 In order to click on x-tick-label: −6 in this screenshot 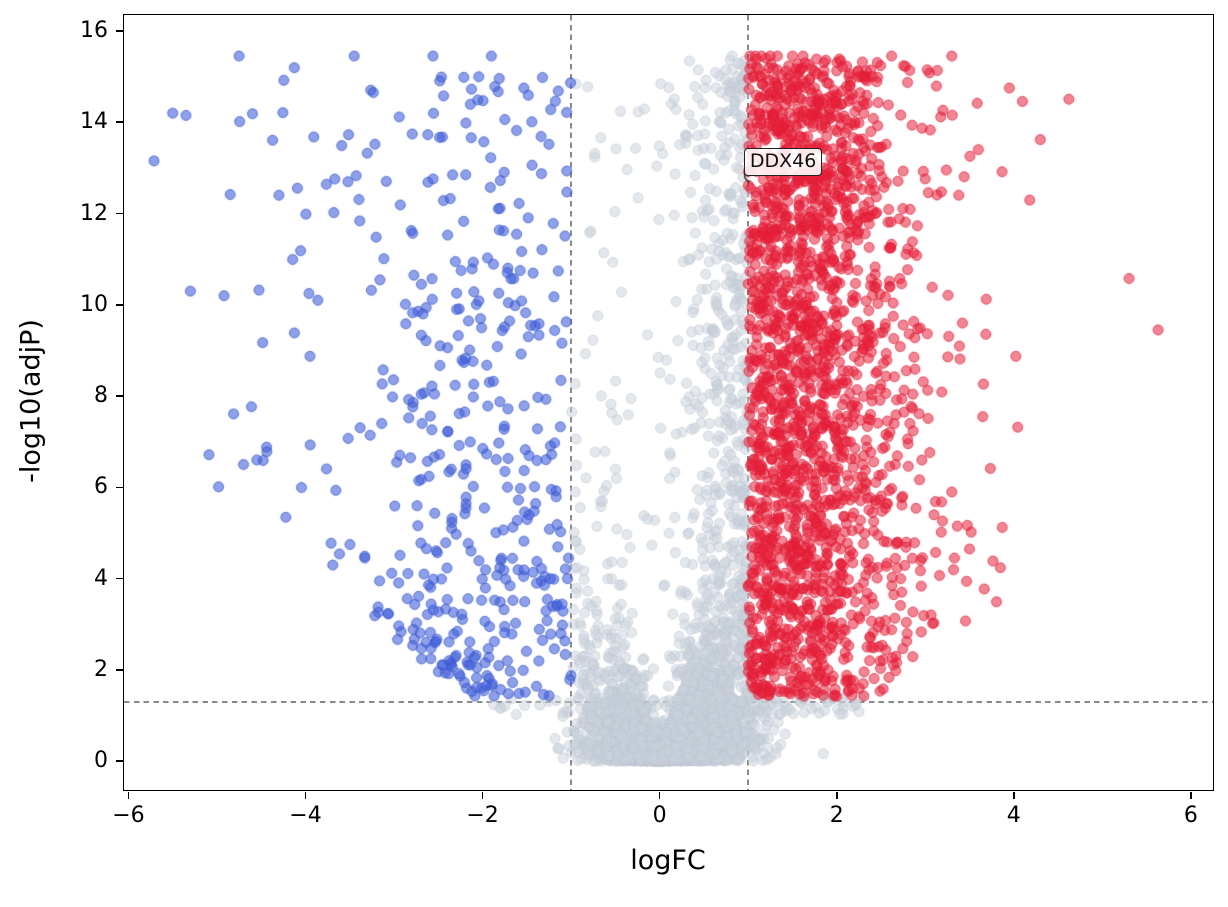, I will do `click(128, 815)`.